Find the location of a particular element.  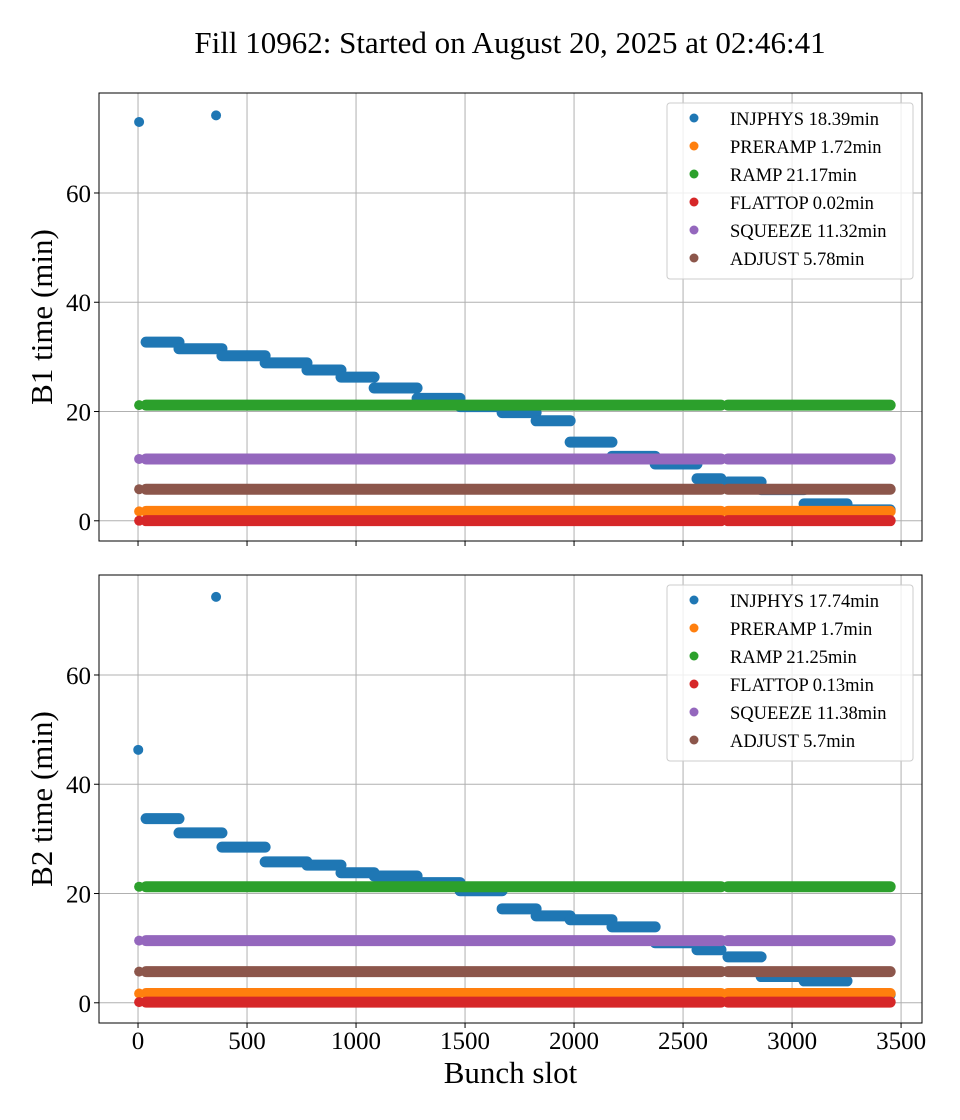

x-tick-label: 2000 is located at coordinates (574, 1041).